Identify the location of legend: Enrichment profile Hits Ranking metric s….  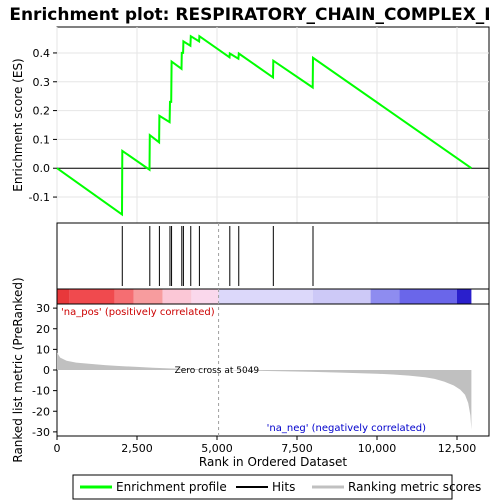
(276, 487).